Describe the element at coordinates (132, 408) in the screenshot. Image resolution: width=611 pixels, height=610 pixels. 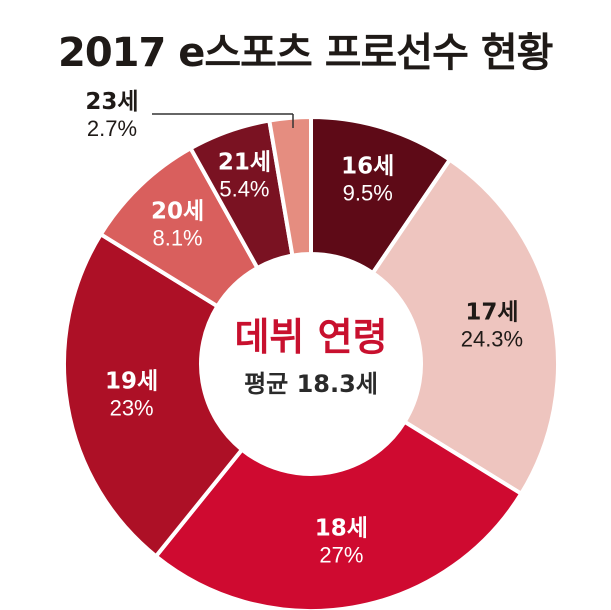
I see `slice-label-value-4: 23%` at that location.